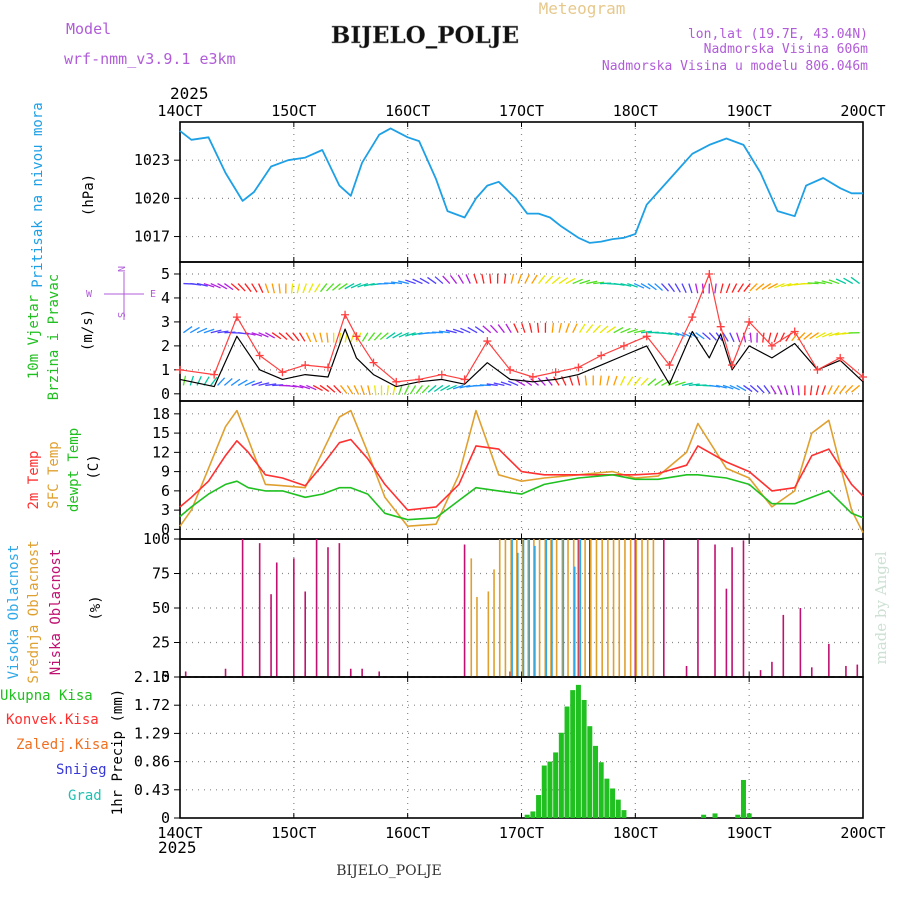 Image resolution: width=900 pixels, height=900 pixels. Describe the element at coordinates (94, 466) in the screenshot. I see `temp-unit: (C)` at that location.